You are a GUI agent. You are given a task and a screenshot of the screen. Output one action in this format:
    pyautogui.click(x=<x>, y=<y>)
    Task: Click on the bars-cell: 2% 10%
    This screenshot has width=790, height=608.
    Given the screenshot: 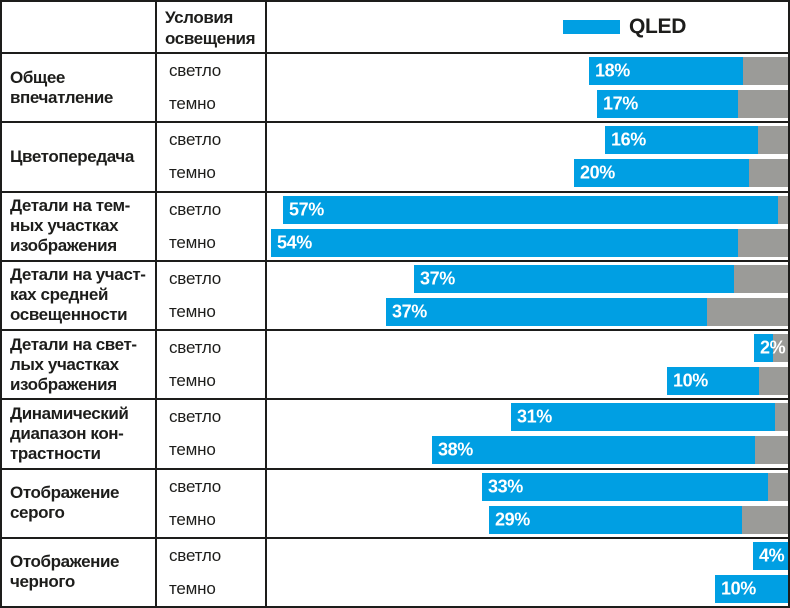 What is the action you would take?
    pyautogui.click(x=527, y=364)
    